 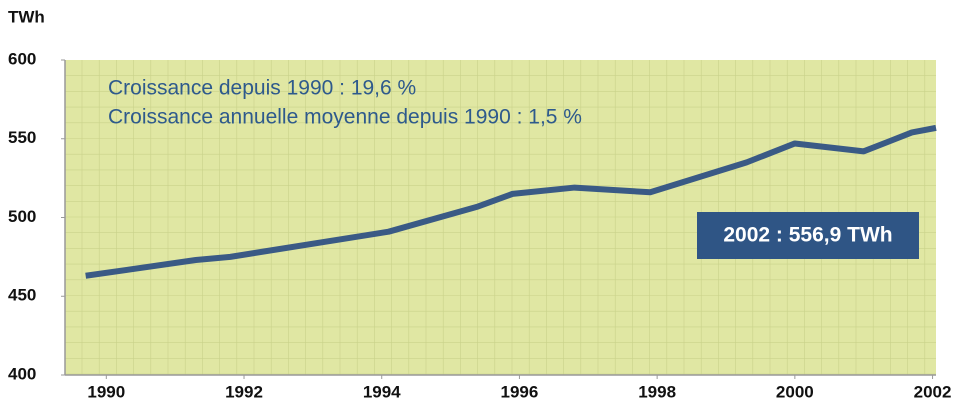 What do you see at coordinates (22, 216) in the screenshot?
I see `y-tick-label: 500` at bounding box center [22, 216].